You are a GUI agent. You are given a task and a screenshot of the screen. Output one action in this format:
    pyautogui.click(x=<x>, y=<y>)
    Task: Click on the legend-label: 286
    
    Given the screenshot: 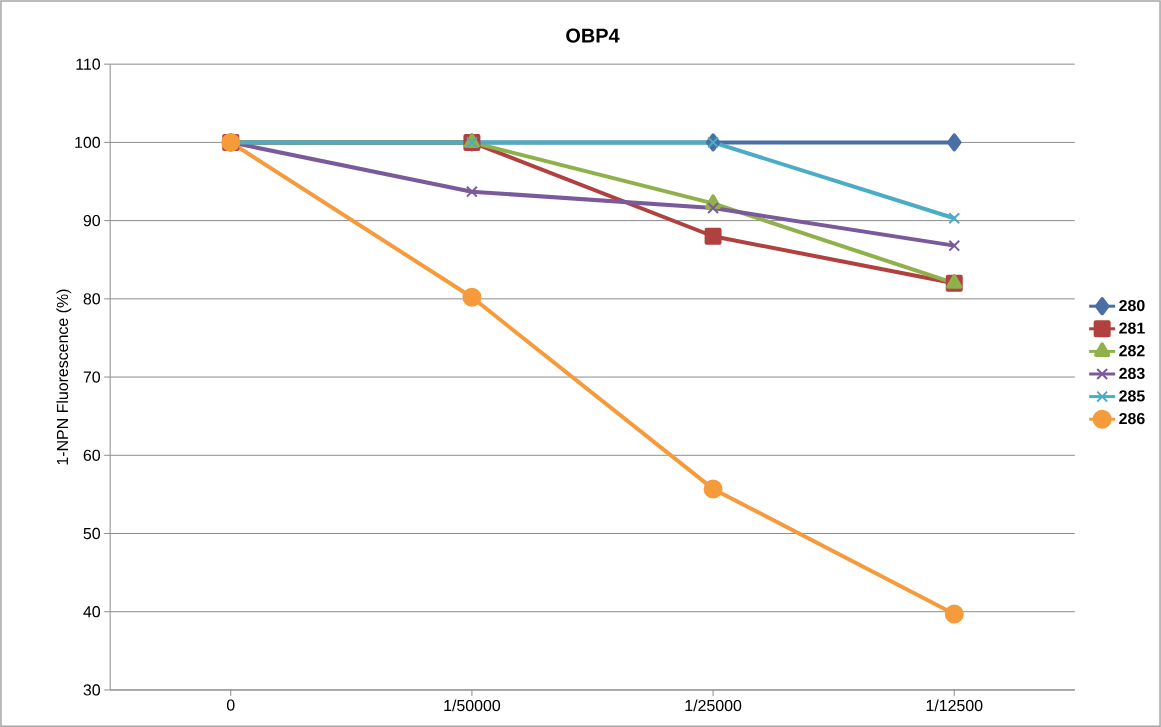 What is the action you would take?
    pyautogui.click(x=1132, y=418)
    